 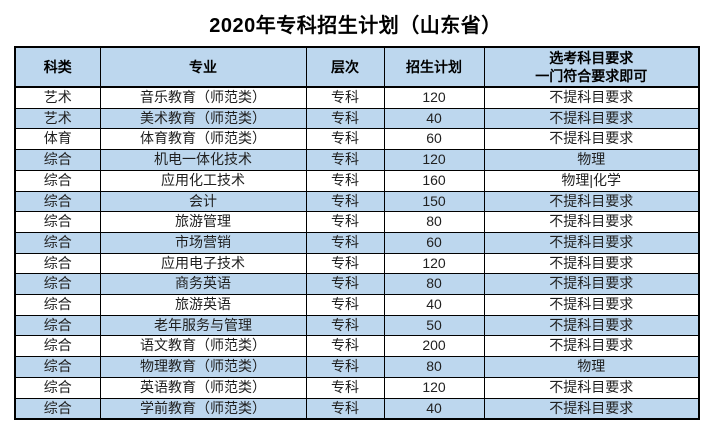 I want to click on table-row: 艺术 美术教育（师范类） 专科 40 不提科目要求, so click(x=357, y=118).